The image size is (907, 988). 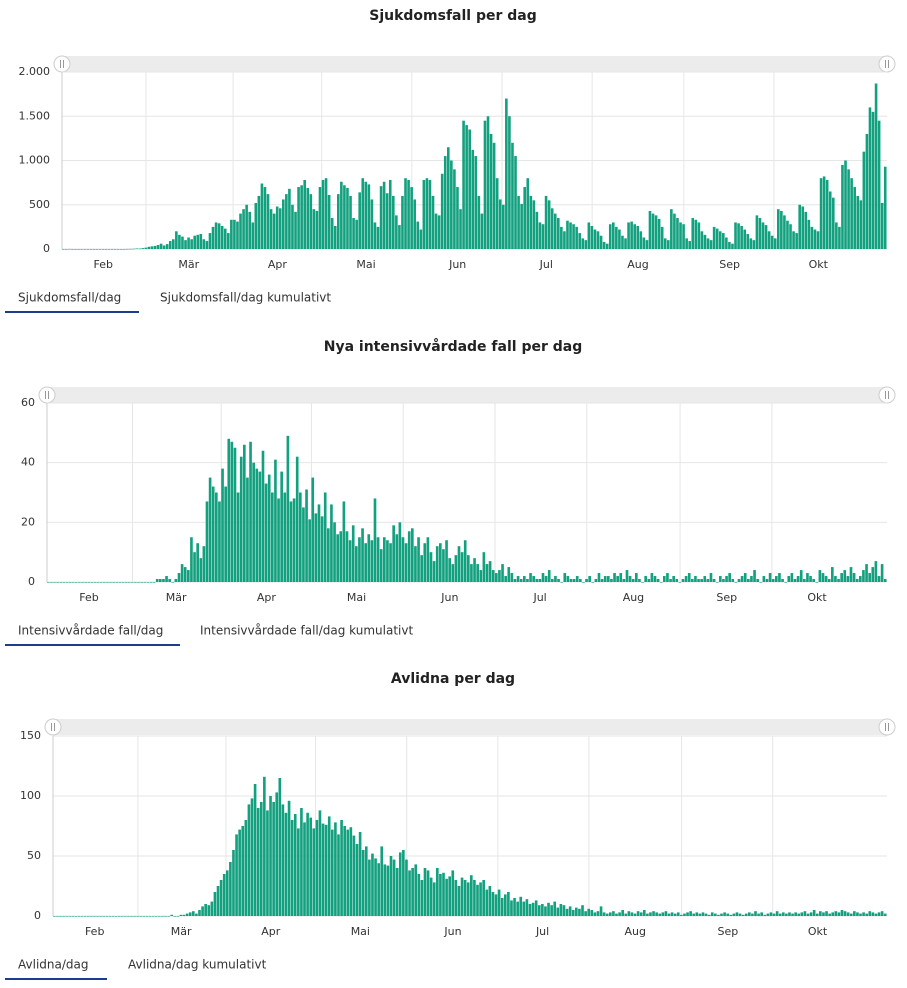 What do you see at coordinates (197, 965) in the screenshot?
I see `tab: Avlidna/dag kumulativt` at bounding box center [197, 965].